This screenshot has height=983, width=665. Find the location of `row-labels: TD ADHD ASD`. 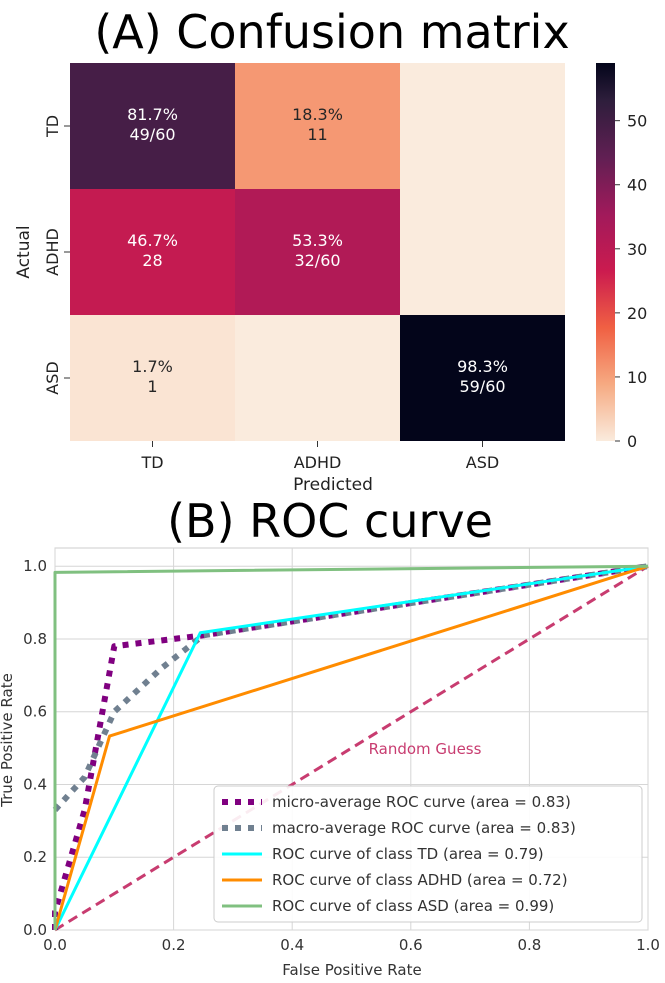

row-labels: TD ADHD ASD is located at coordinates (56, 255).